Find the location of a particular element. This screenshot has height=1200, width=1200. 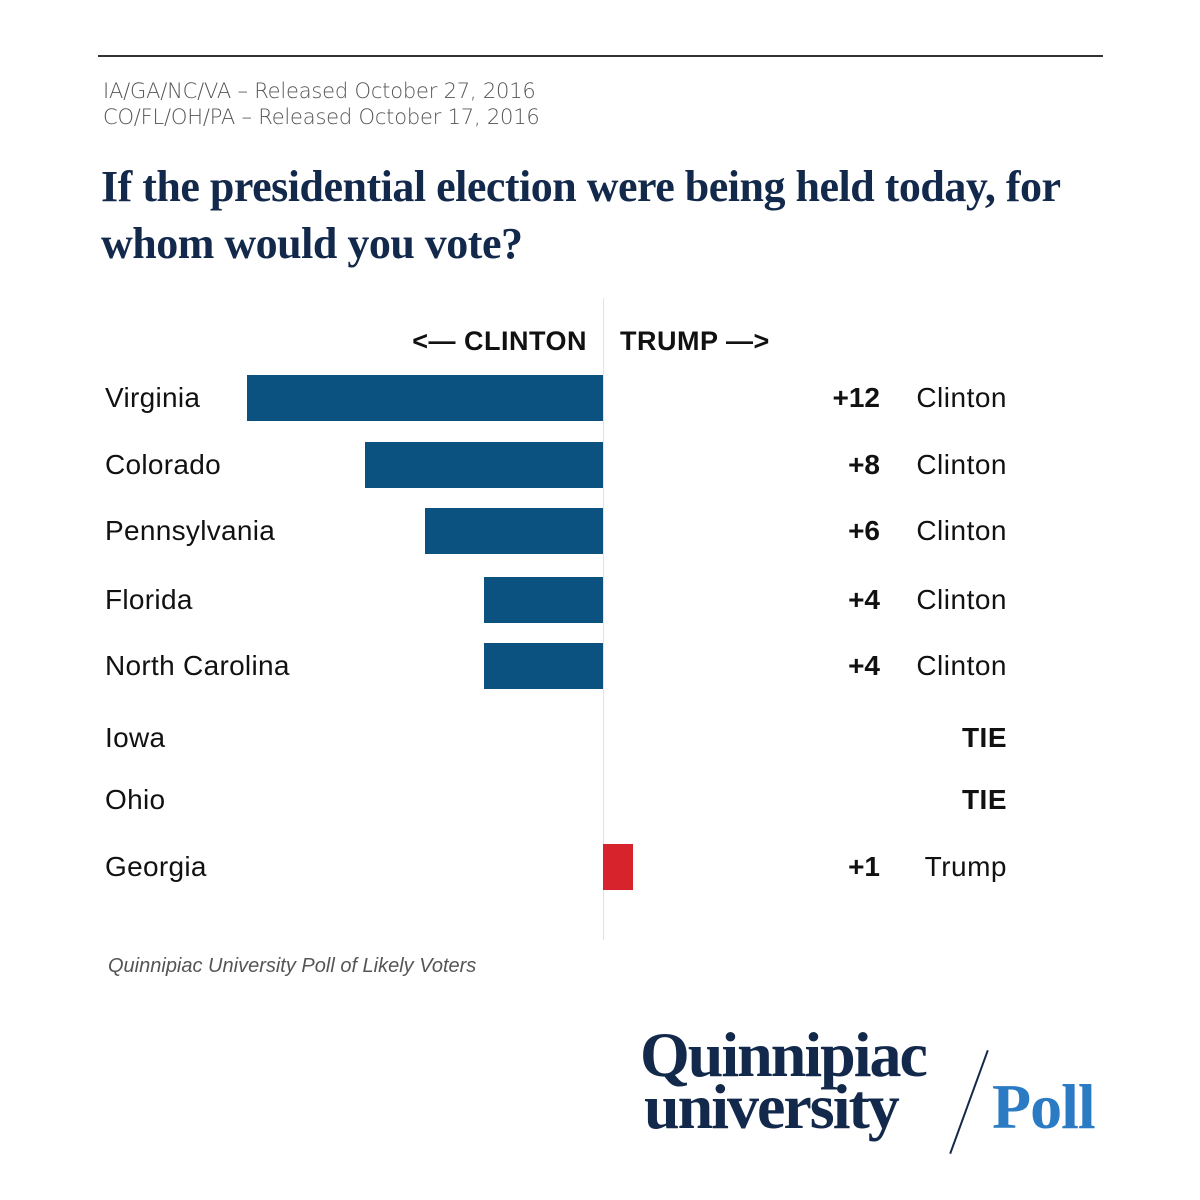

logo-line-1: Quinnipiac is located at coordinates (784, 1054).